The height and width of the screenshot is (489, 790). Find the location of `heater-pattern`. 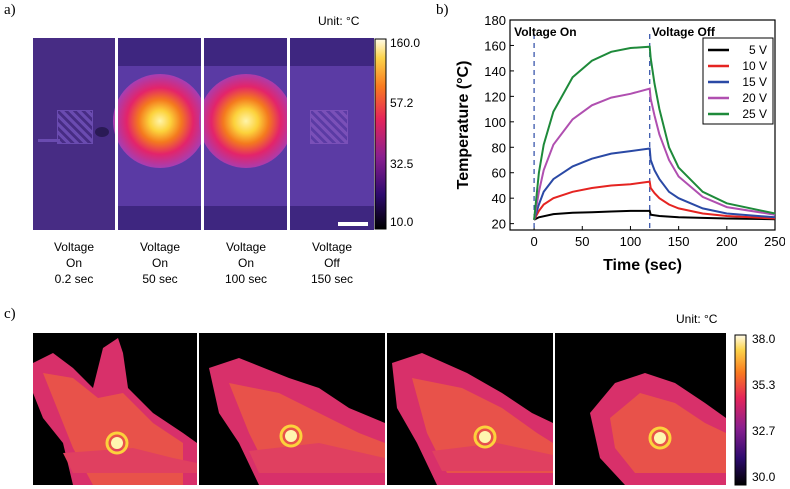

heater-pattern is located at coordinates (75, 127).